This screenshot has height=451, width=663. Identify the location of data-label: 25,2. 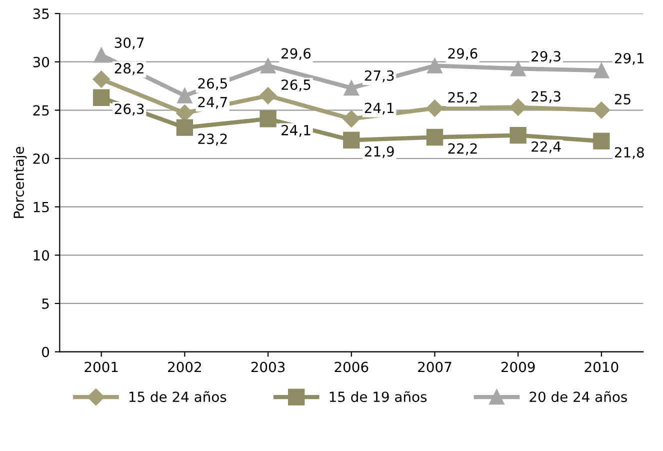
(462, 98).